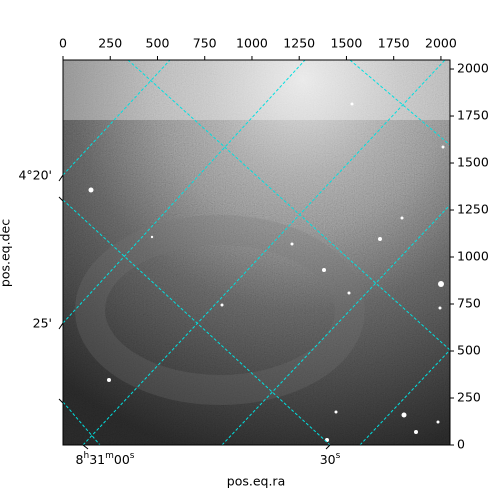 This screenshot has width=500, height=500. I want to click on world-y-tick-label: 4°20', so click(35, 175).